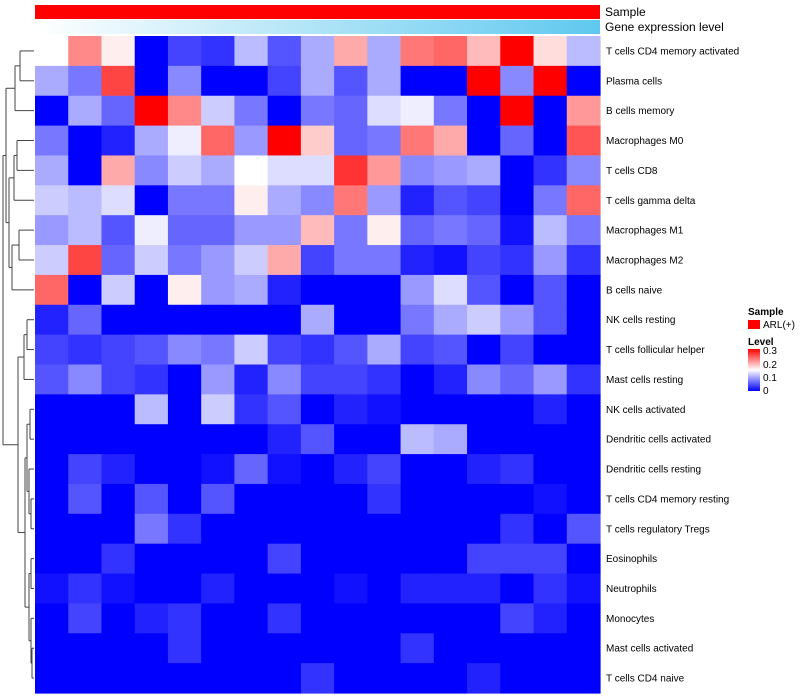 The width and height of the screenshot is (800, 700). I want to click on row-label: Macrophages M2, so click(645, 260).